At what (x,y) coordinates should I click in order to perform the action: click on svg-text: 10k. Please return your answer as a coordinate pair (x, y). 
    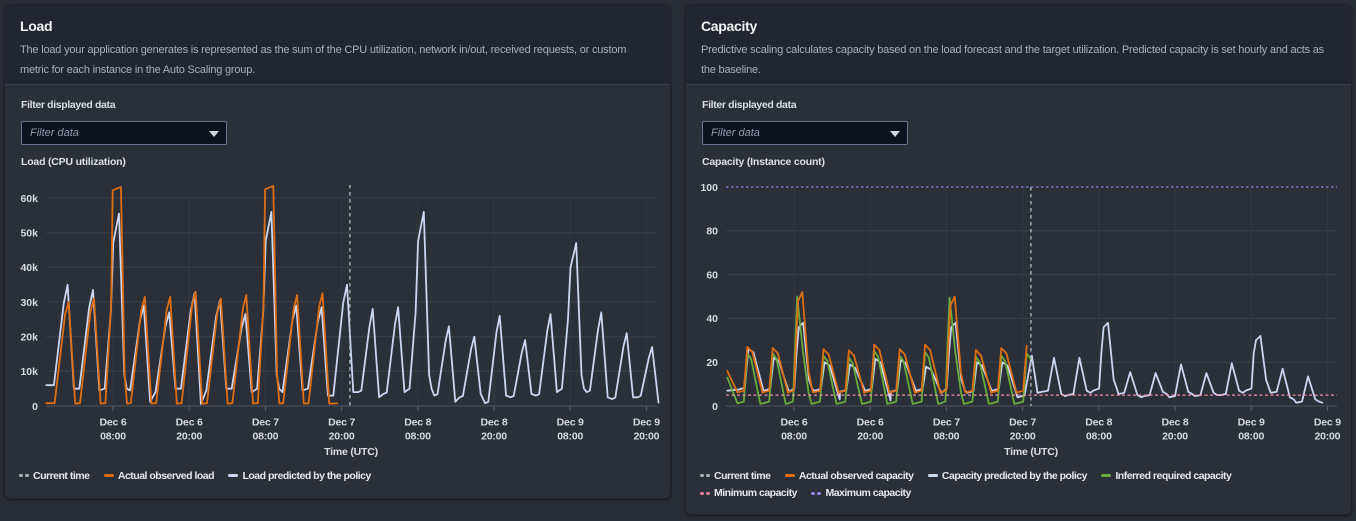
    Looking at the image, I should click on (29, 372).